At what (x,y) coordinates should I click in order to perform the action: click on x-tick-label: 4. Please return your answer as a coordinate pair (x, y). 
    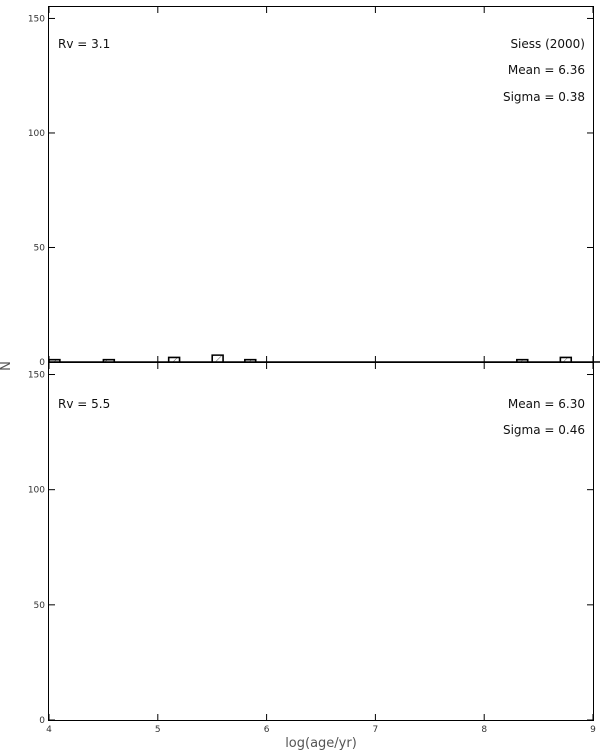
    Looking at the image, I should click on (49, 730).